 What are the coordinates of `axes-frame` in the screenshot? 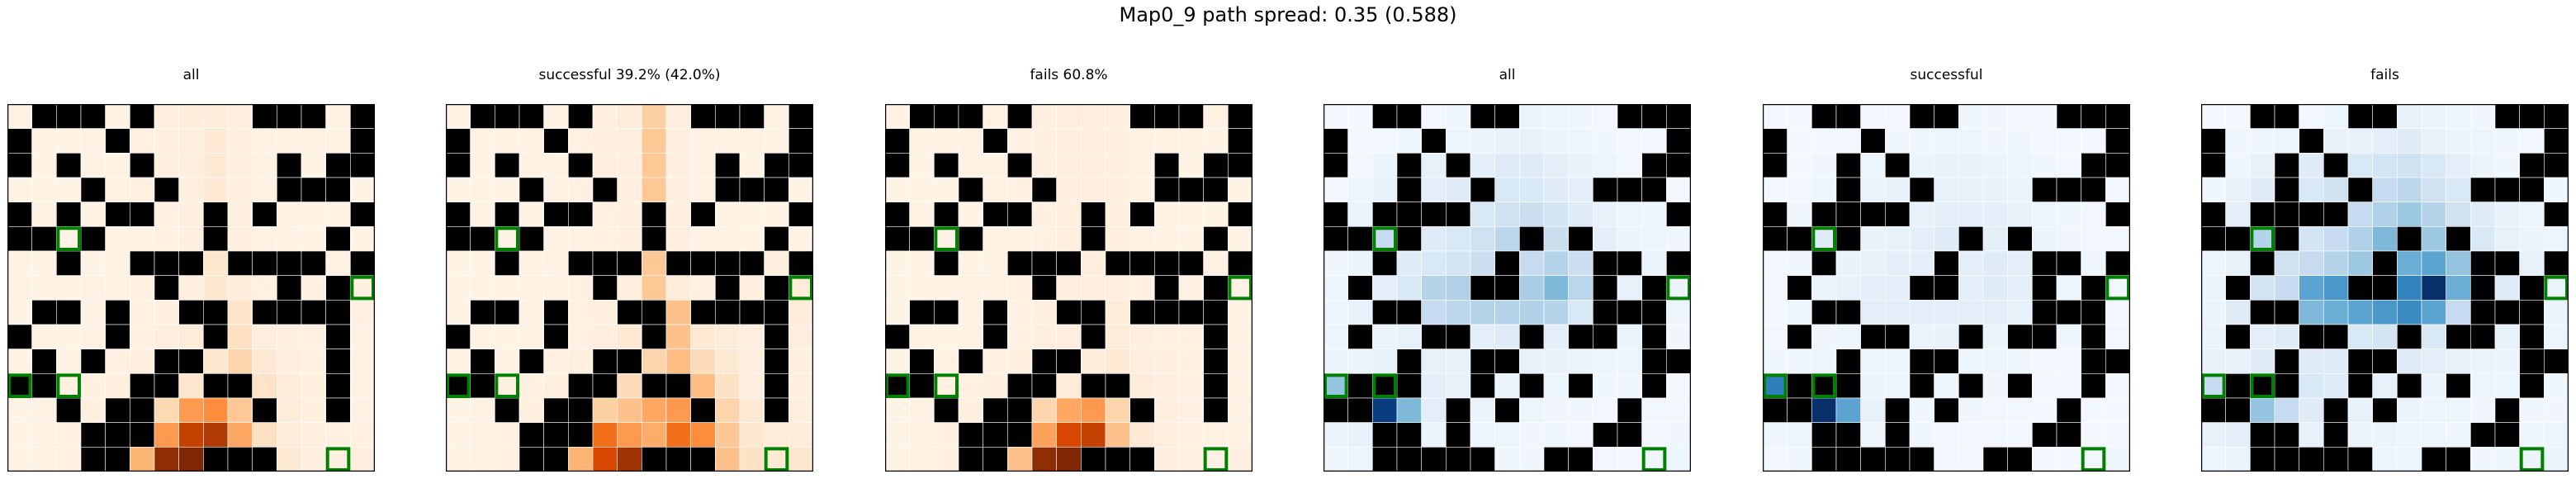 It's located at (1507, 288).